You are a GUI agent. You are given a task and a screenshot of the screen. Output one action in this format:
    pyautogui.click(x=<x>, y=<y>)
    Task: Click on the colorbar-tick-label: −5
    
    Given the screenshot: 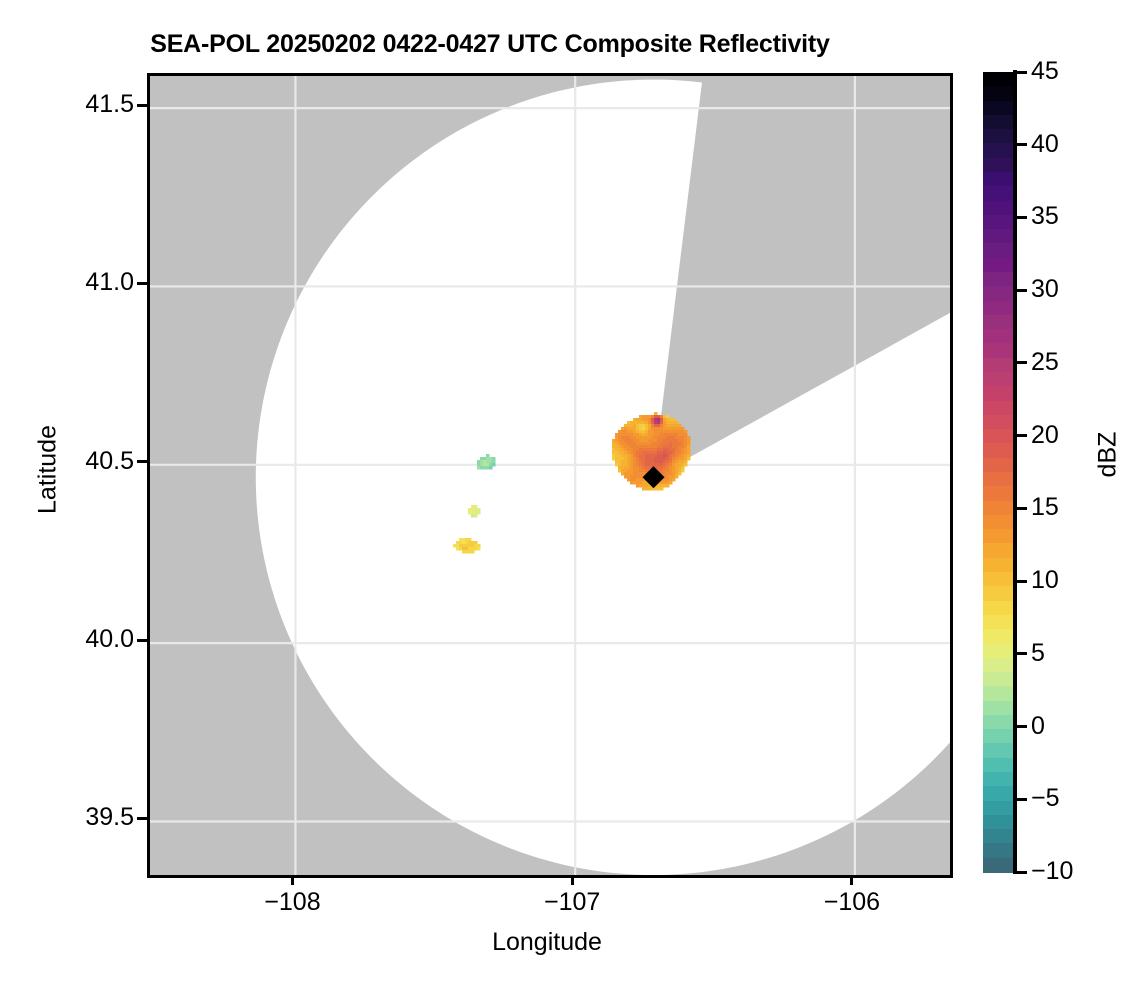 What is the action you would take?
    pyautogui.click(x=1045, y=798)
    